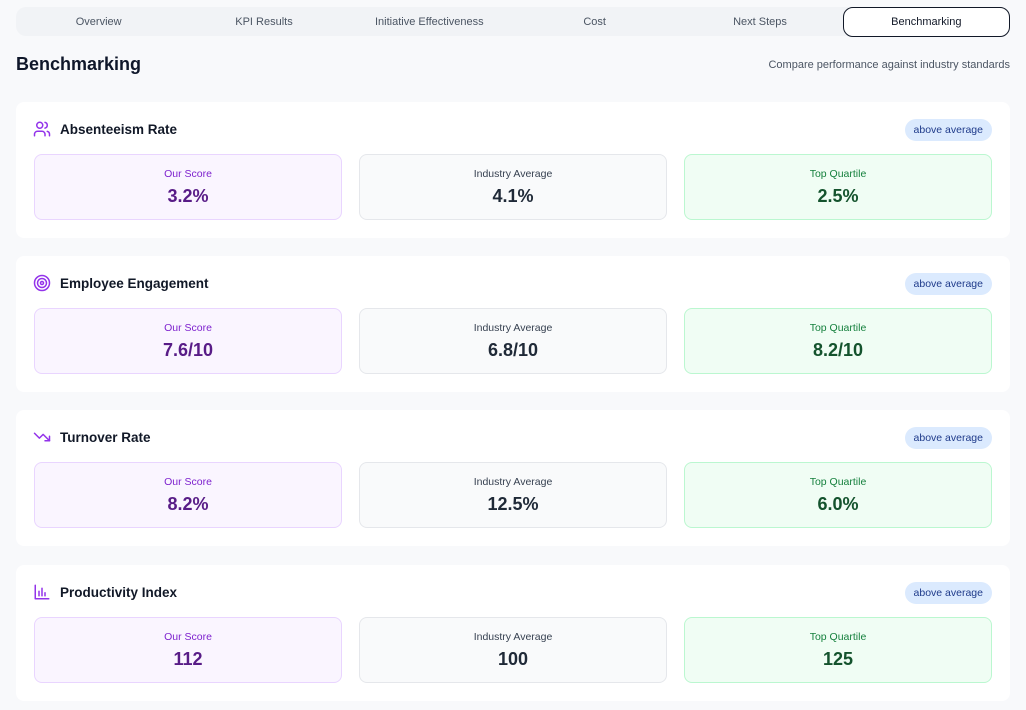 This screenshot has width=1026, height=710. What do you see at coordinates (188, 195) in the screenshot?
I see `our-score-value: 3.2%` at bounding box center [188, 195].